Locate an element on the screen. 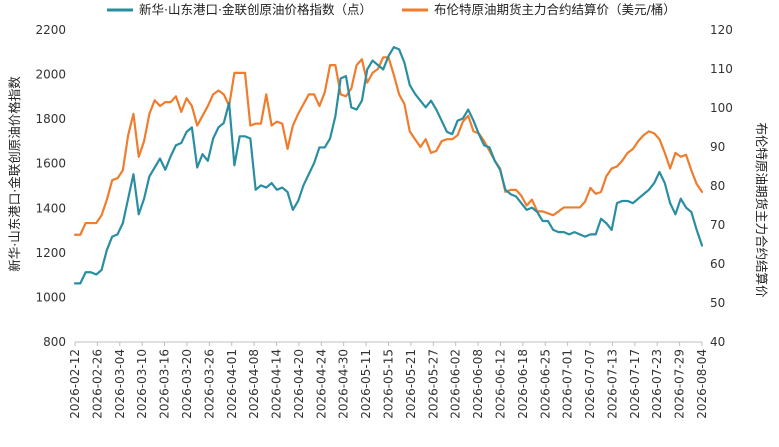 This screenshot has height=447, width=779. x-tick-label: 2026-05-27 is located at coordinates (433, 384).